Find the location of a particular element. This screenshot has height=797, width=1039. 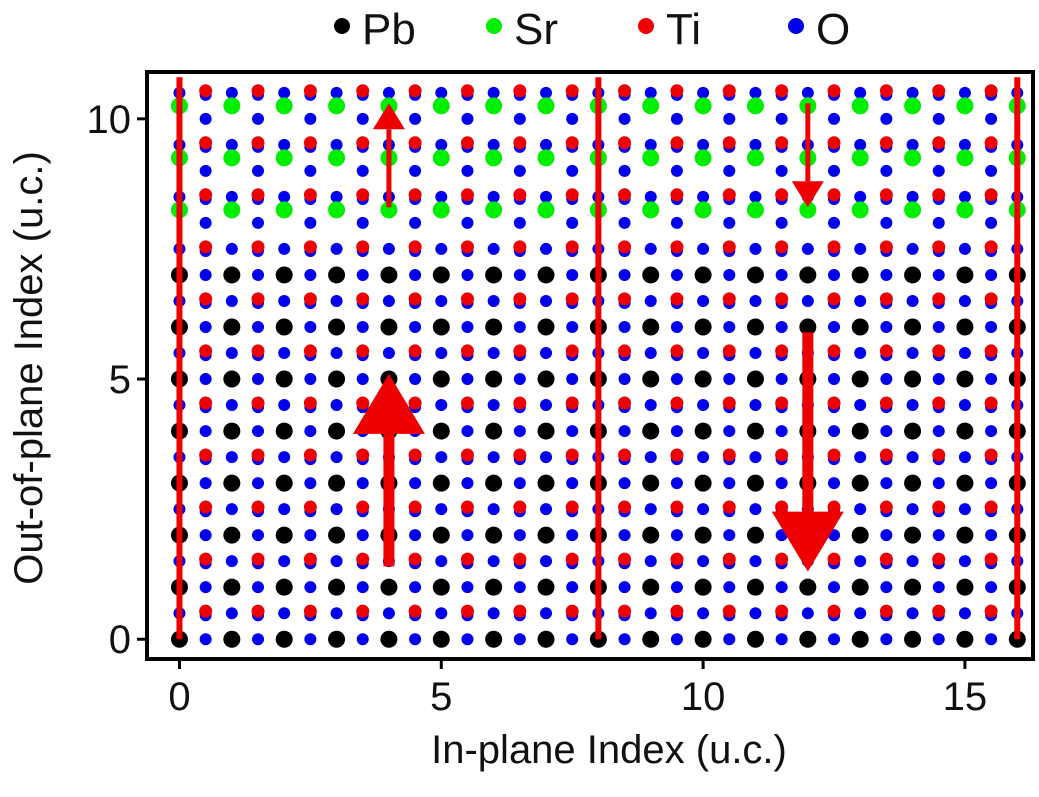

y-axis-label: Out-of-plane Index (u.c.) is located at coordinates (29, 368).